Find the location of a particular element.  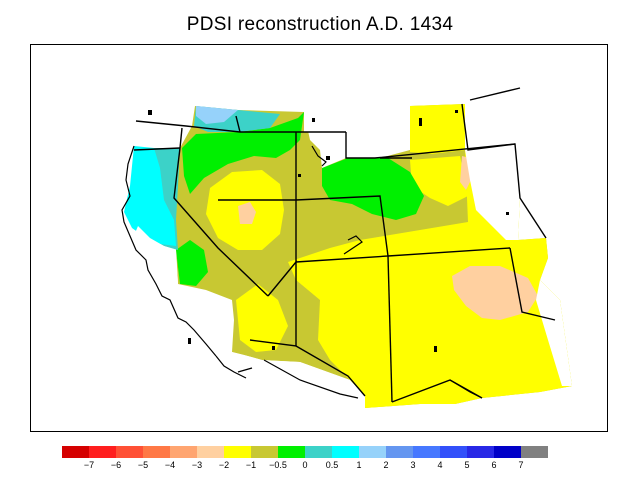

legend-tick-label: −0.5 is located at coordinates (278, 465).